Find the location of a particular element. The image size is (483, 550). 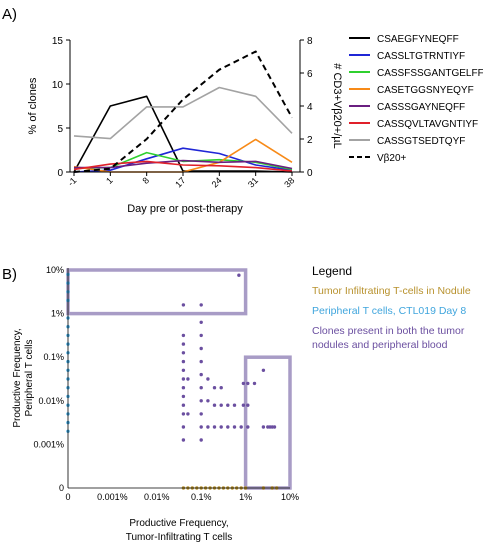

panel-b-y-ticks: 0 0.001% 0.01% 0.1% 1% 10% is located at coordinates (48, 379).